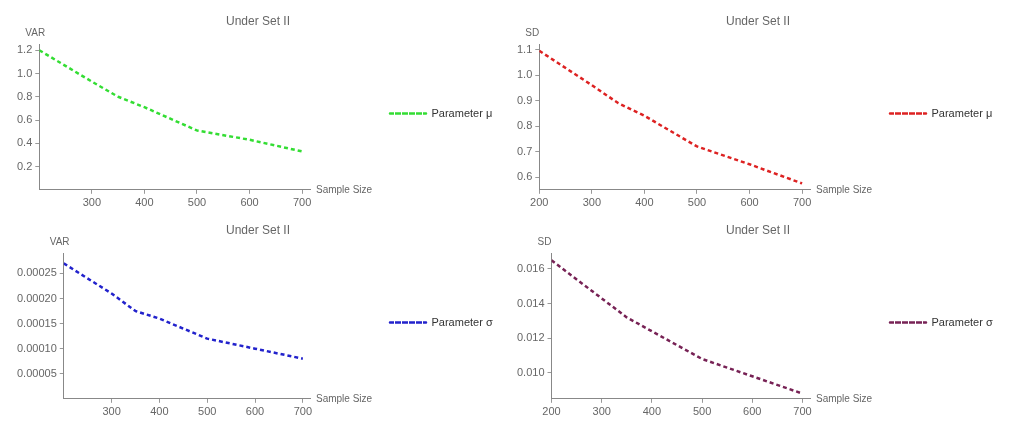  I want to click on y-tick-label: 0.014, so click(531, 302).